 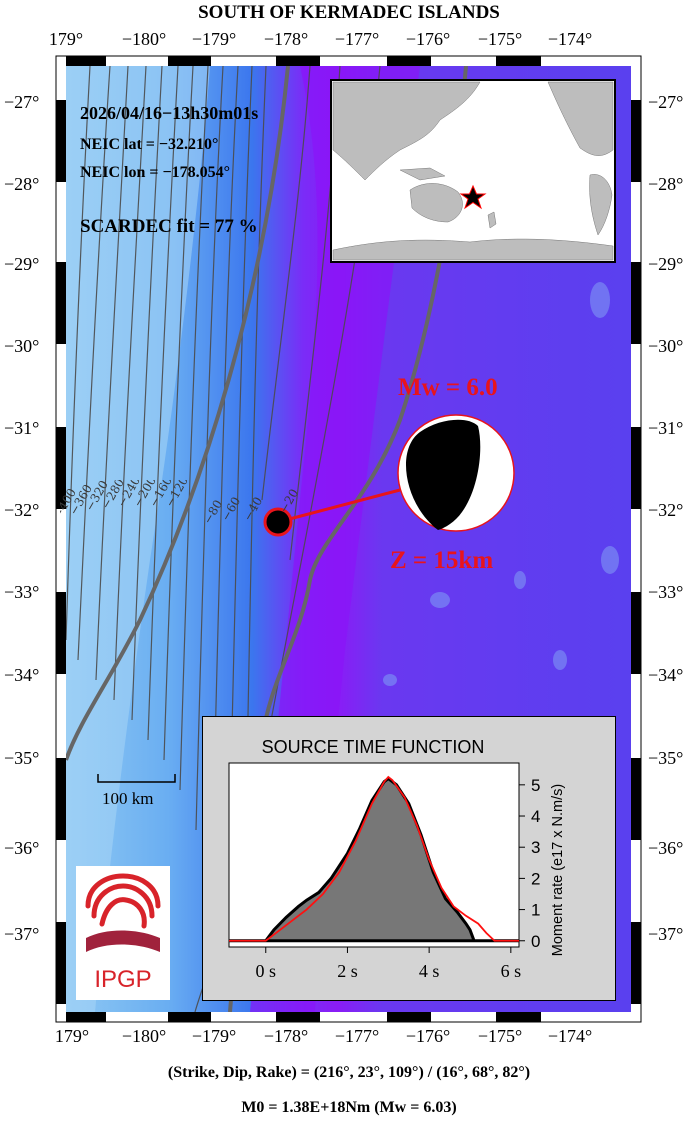 What do you see at coordinates (666, 428) in the screenshot?
I see `lat-label-right: −31°` at bounding box center [666, 428].